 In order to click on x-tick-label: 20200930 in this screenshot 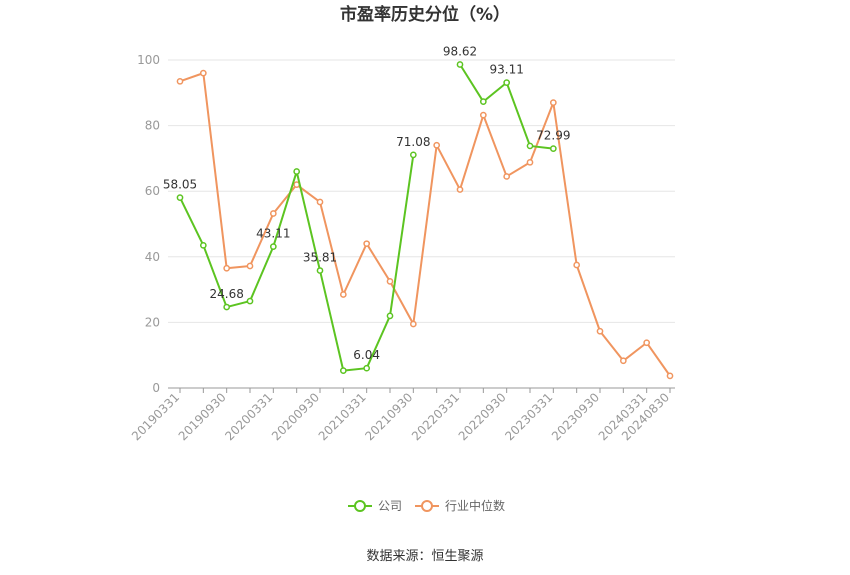, I will do `click(295, 416)`.